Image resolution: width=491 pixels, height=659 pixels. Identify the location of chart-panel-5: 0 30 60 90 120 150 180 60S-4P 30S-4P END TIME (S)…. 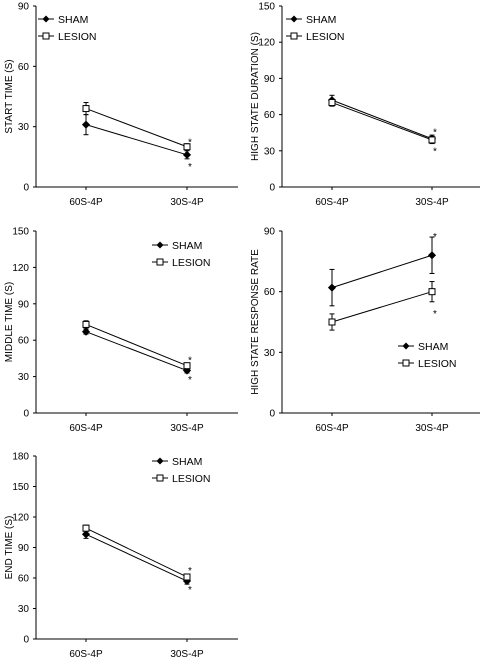
(121, 555).